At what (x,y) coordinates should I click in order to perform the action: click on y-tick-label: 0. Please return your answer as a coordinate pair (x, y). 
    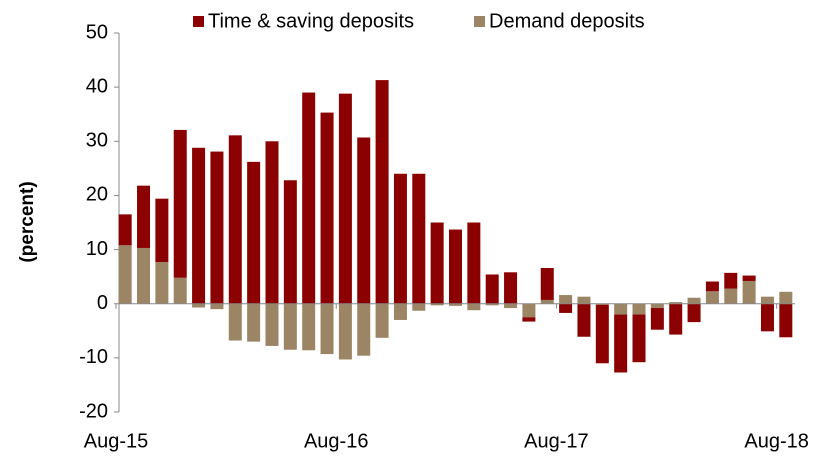
    Looking at the image, I should click on (102, 303).